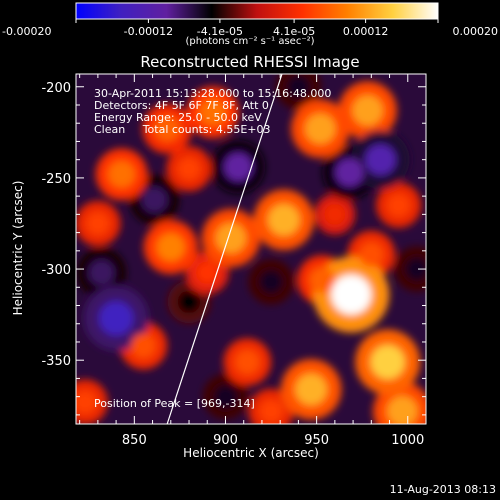 The image size is (500, 500). I want to click on annotation-time-range: 30-Apr-2011 15:13:28.000 to 15:16:48.000, so click(213, 93).